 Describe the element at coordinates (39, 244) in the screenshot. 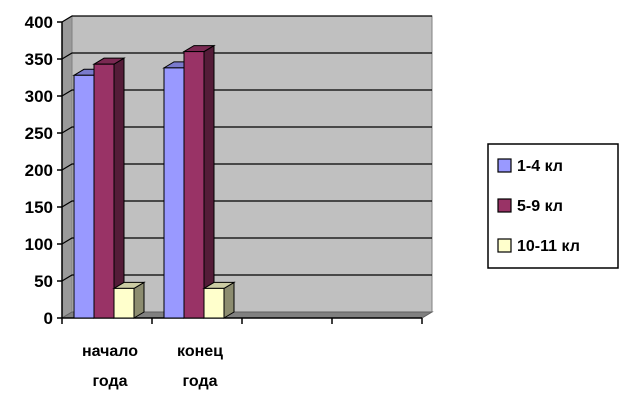

I see `y-tick-label: 100` at that location.